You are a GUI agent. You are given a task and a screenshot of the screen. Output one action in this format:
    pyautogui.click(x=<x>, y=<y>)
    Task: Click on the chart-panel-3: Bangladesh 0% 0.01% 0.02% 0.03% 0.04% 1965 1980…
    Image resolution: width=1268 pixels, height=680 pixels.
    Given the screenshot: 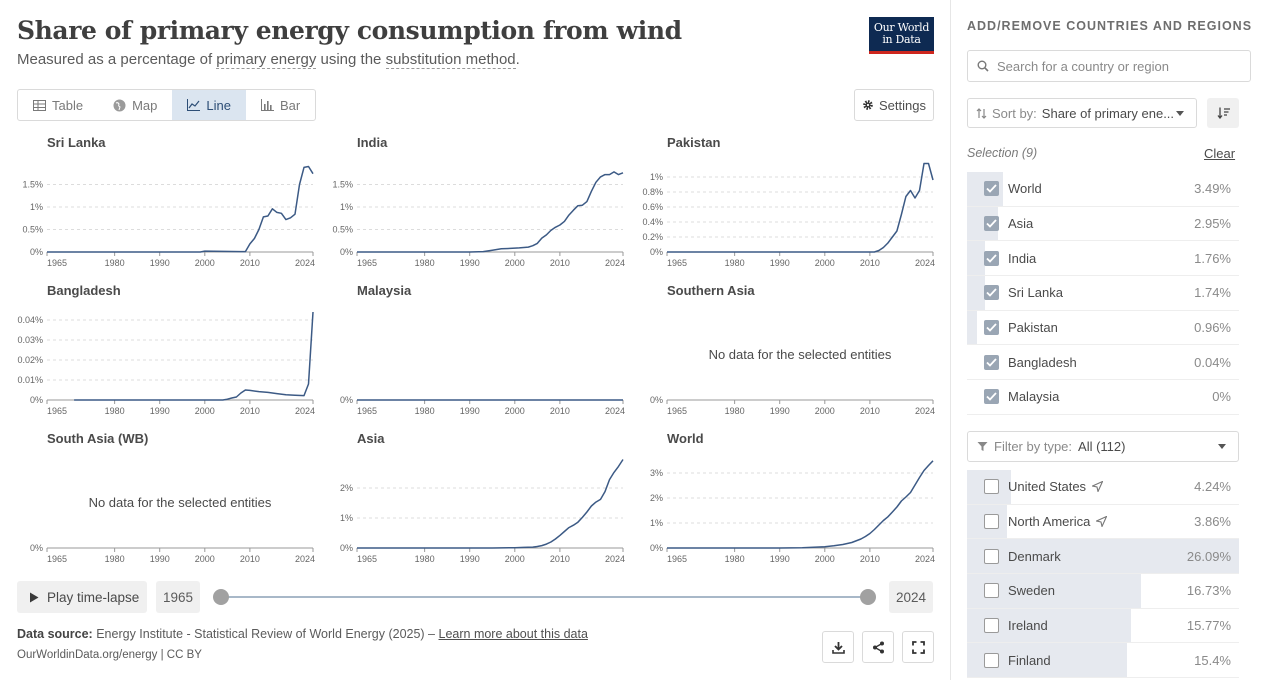 What is the action you would take?
    pyautogui.click(x=166, y=349)
    